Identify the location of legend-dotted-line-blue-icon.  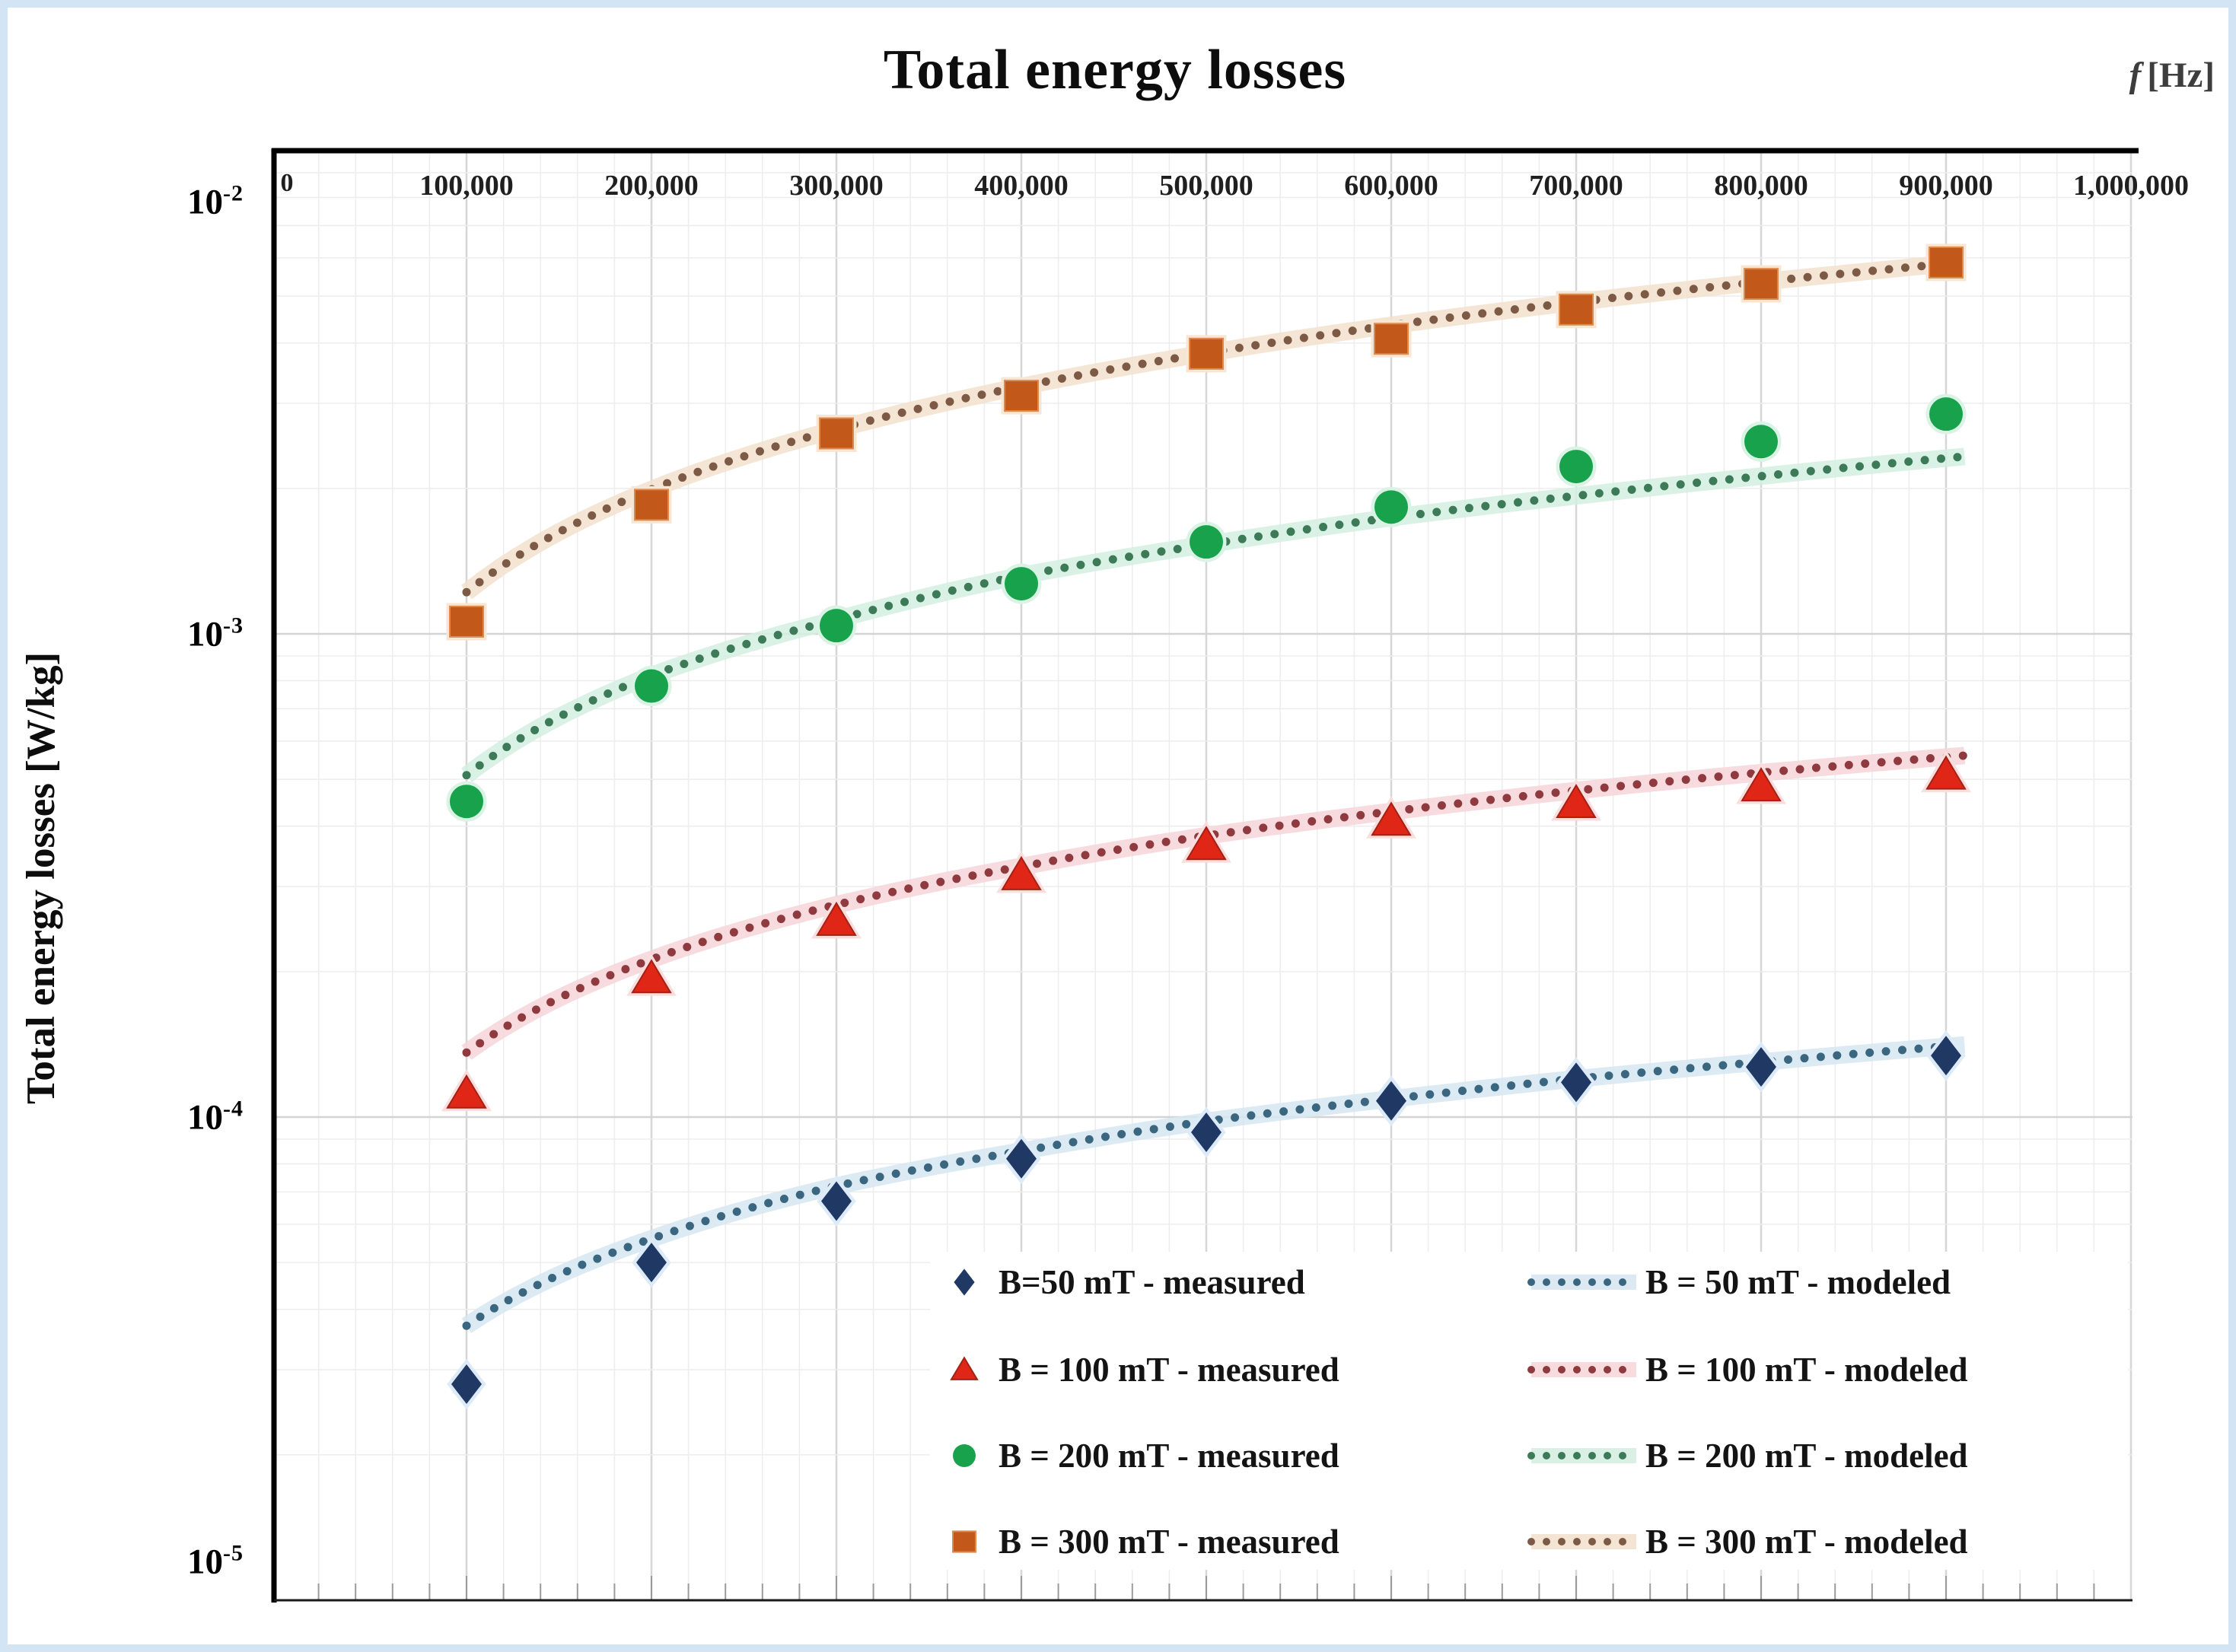
(1584, 1282).